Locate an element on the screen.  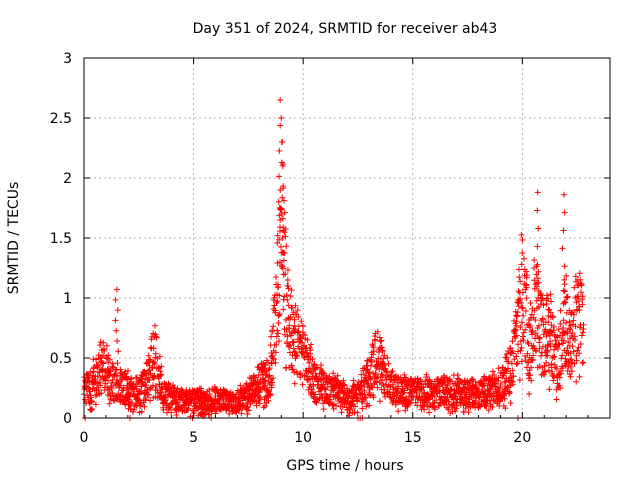
x-axis-label: GPS time / hours is located at coordinates (344, 466).